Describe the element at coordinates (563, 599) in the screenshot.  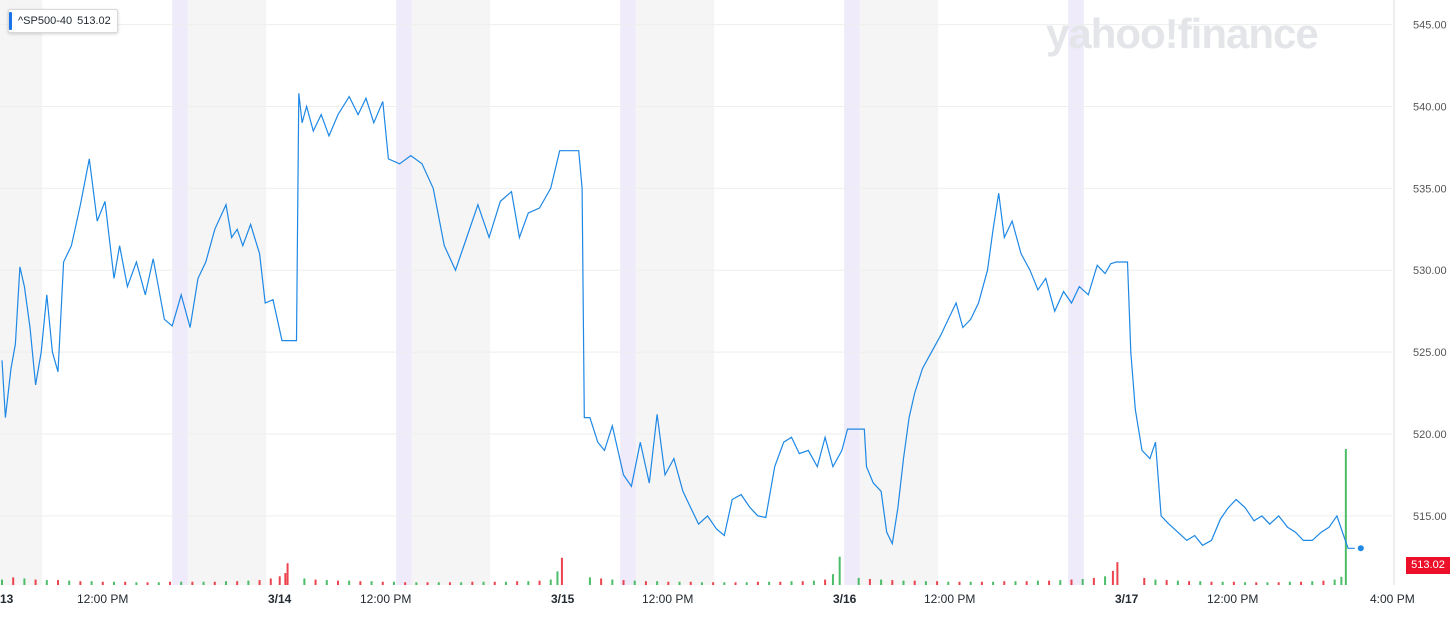
I see `x-tick-label: 3/15` at that location.